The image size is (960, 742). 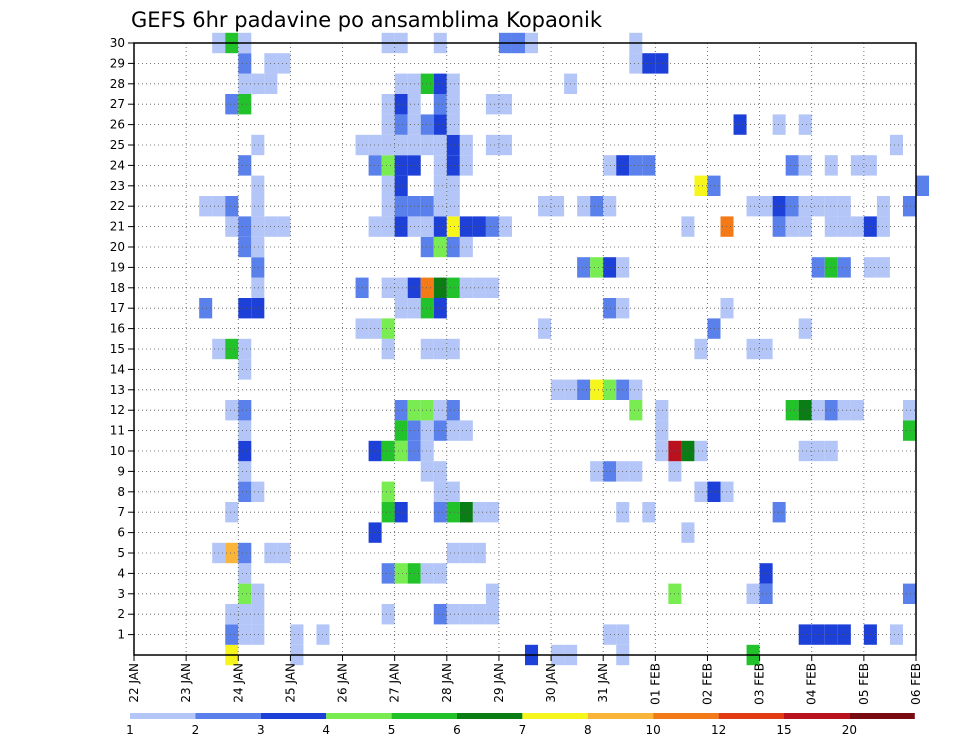 What do you see at coordinates (117, 165) in the screenshot?
I see `y-tick-label: 24` at bounding box center [117, 165].